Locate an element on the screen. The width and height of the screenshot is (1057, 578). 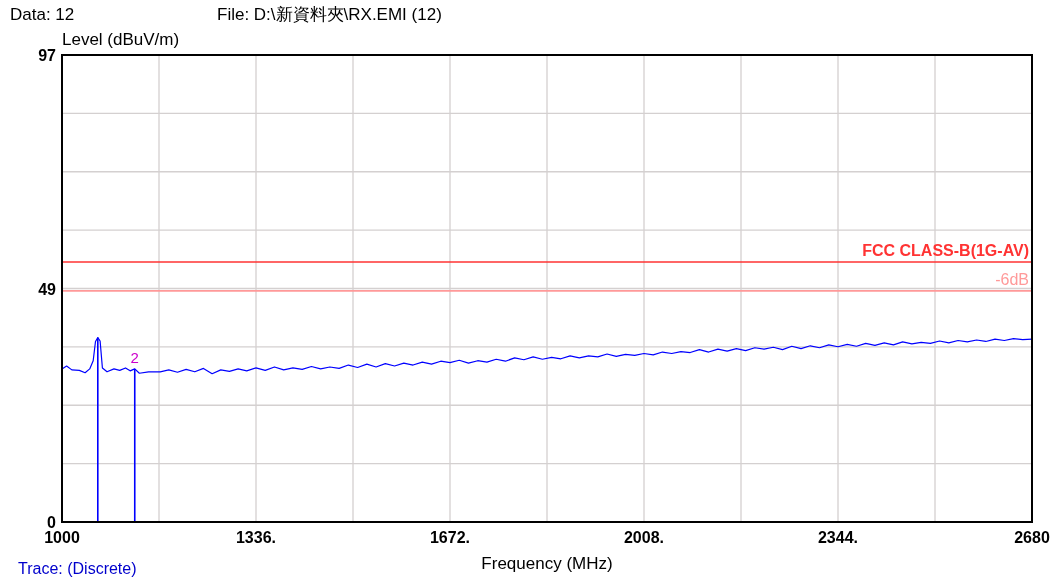
text: File: D:\新資料夾\RX.EMI (12) is located at coordinates (329, 14).